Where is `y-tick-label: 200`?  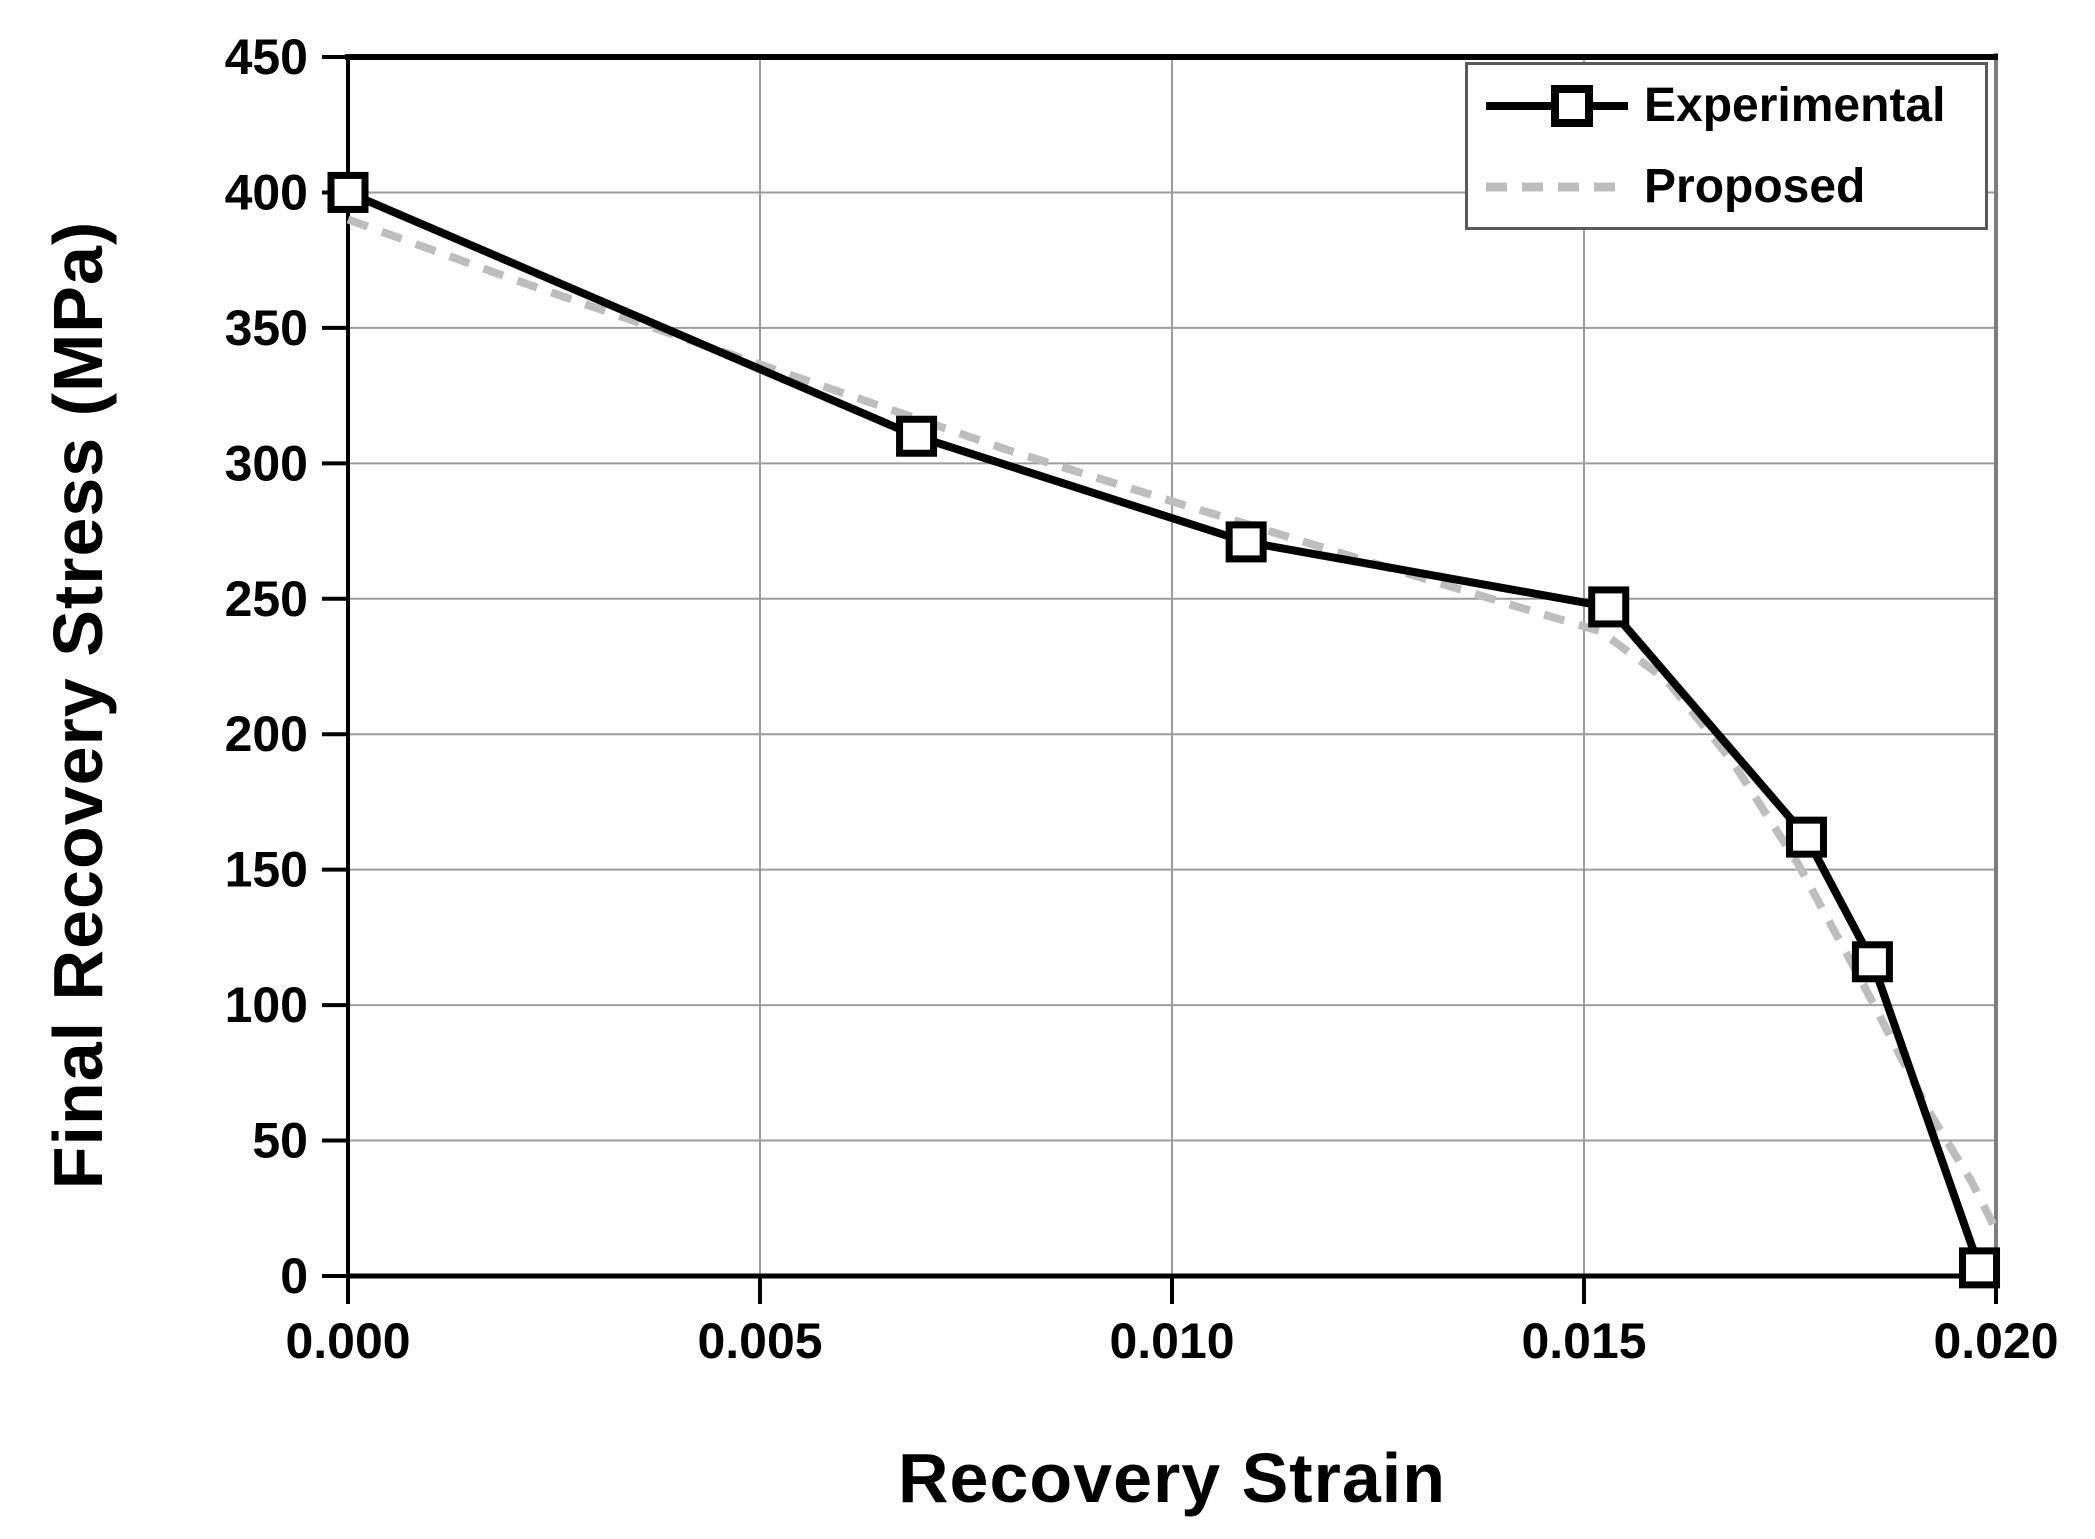
y-tick-label: 200 is located at coordinates (266, 734).